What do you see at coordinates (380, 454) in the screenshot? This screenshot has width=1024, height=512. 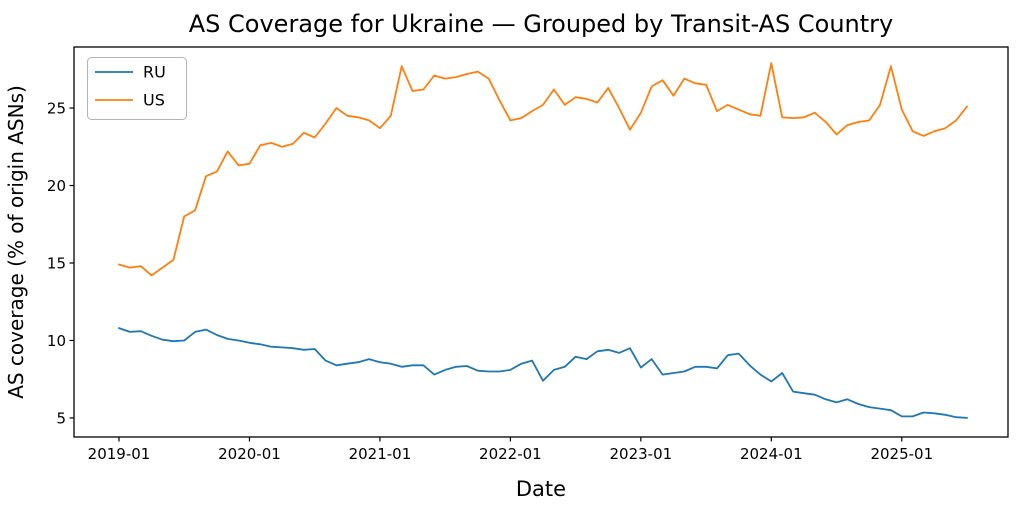 I see `x-tick-label: 2021-01` at bounding box center [380, 454].